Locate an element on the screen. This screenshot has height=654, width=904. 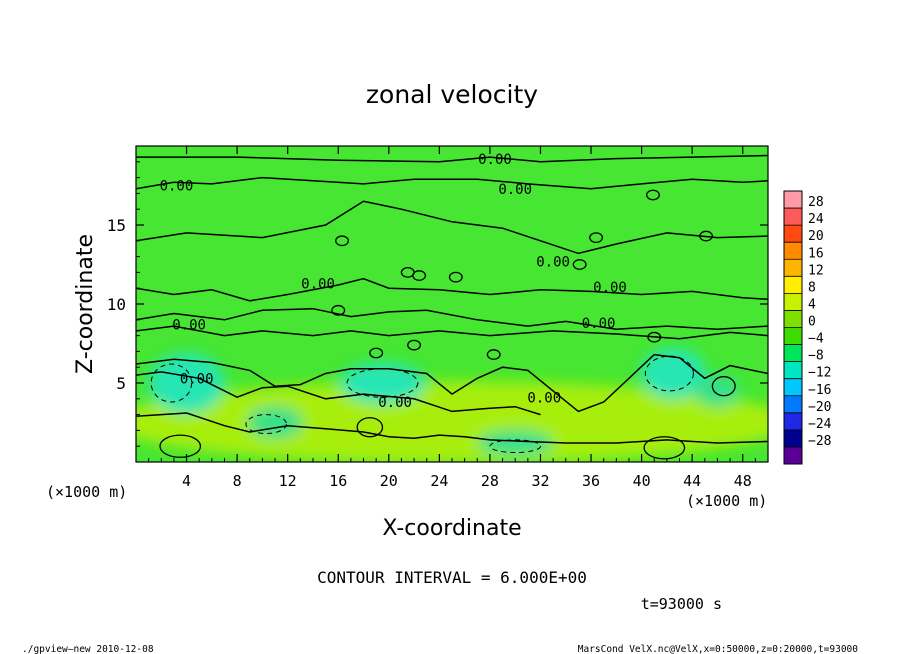
colorbar-label: 24 is located at coordinates (816, 219).